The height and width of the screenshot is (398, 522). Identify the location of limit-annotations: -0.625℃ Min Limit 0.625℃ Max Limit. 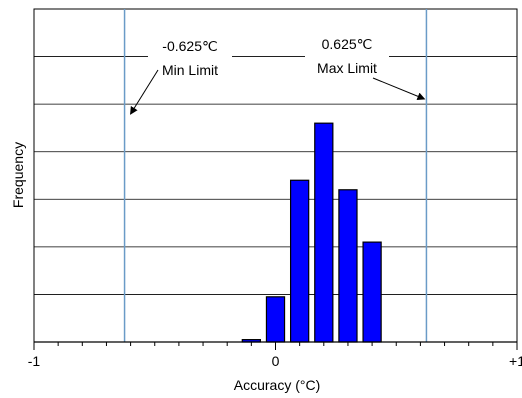
(278, 74).